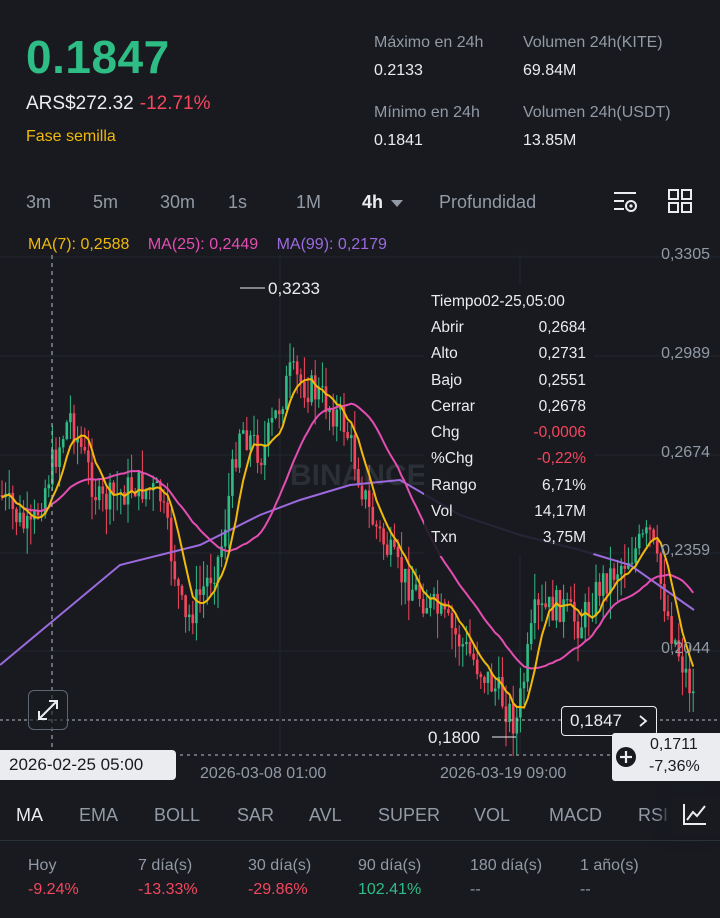 This screenshot has height=918, width=720. Describe the element at coordinates (488, 202) in the screenshot. I see `tab-depth: Profundidad` at that location.